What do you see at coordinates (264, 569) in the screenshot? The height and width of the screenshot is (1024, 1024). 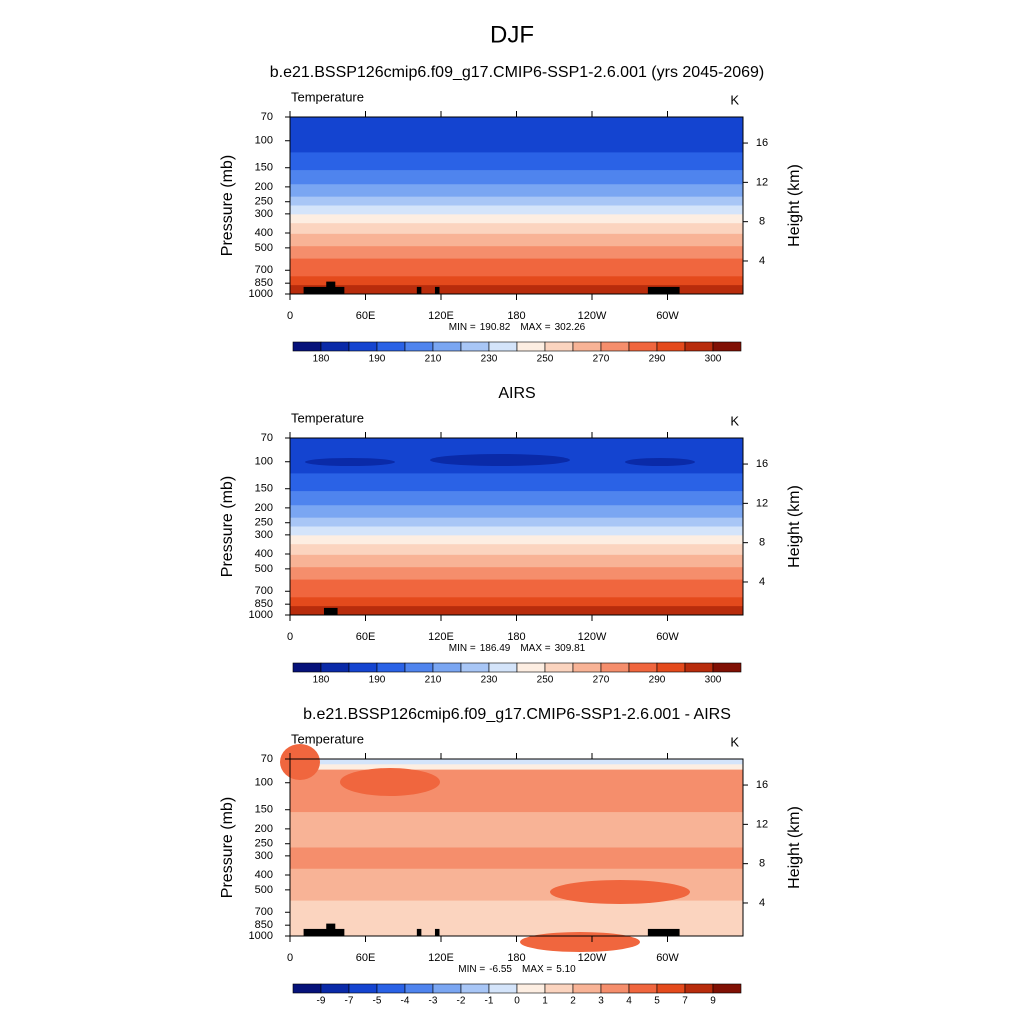 I see `y-tick-label: 500` at bounding box center [264, 569].